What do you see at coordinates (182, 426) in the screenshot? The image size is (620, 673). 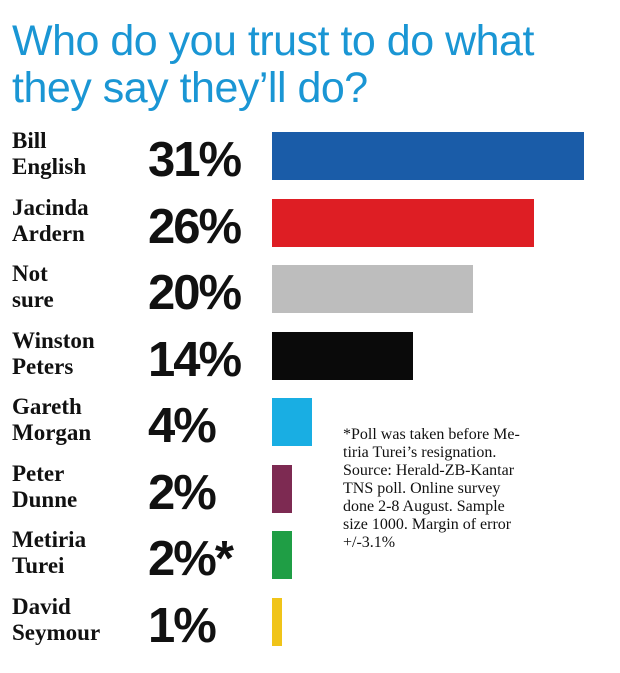 I see `value-label: 4%` at bounding box center [182, 426].